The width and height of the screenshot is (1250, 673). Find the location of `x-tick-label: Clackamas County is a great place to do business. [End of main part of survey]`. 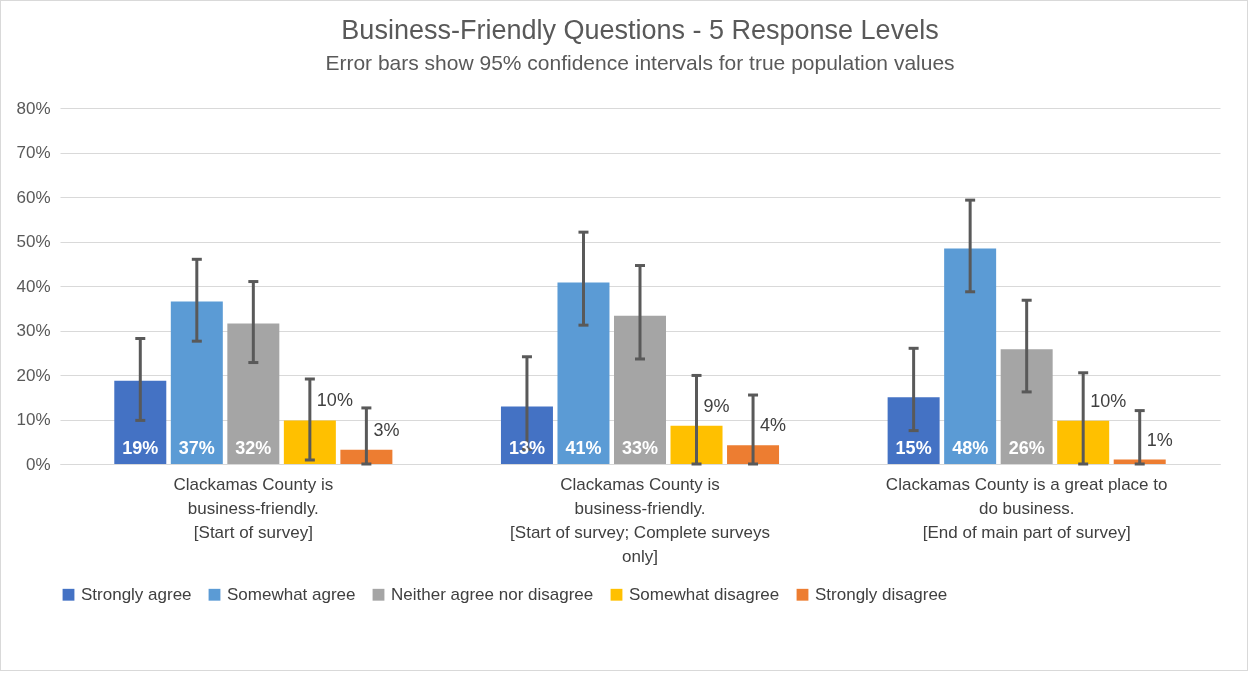

x-tick-label: Clackamas County is a great place to do business. [End of main part of survey] is located at coordinates (1026, 508).